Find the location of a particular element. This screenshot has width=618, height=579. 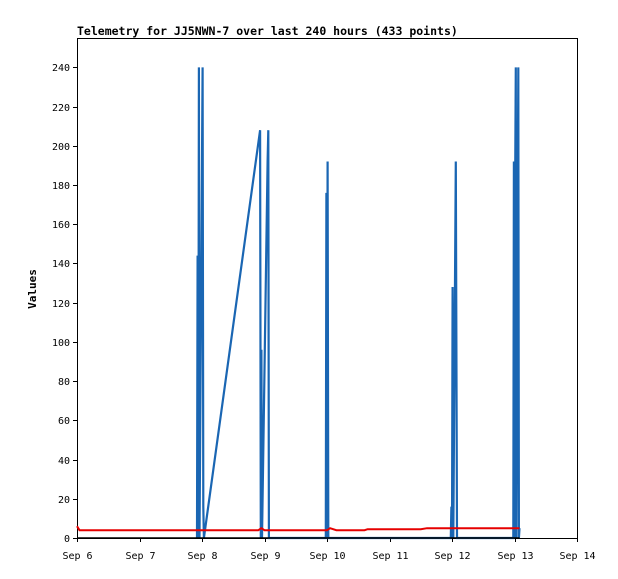

y-tick-label: 240 is located at coordinates (61, 68).